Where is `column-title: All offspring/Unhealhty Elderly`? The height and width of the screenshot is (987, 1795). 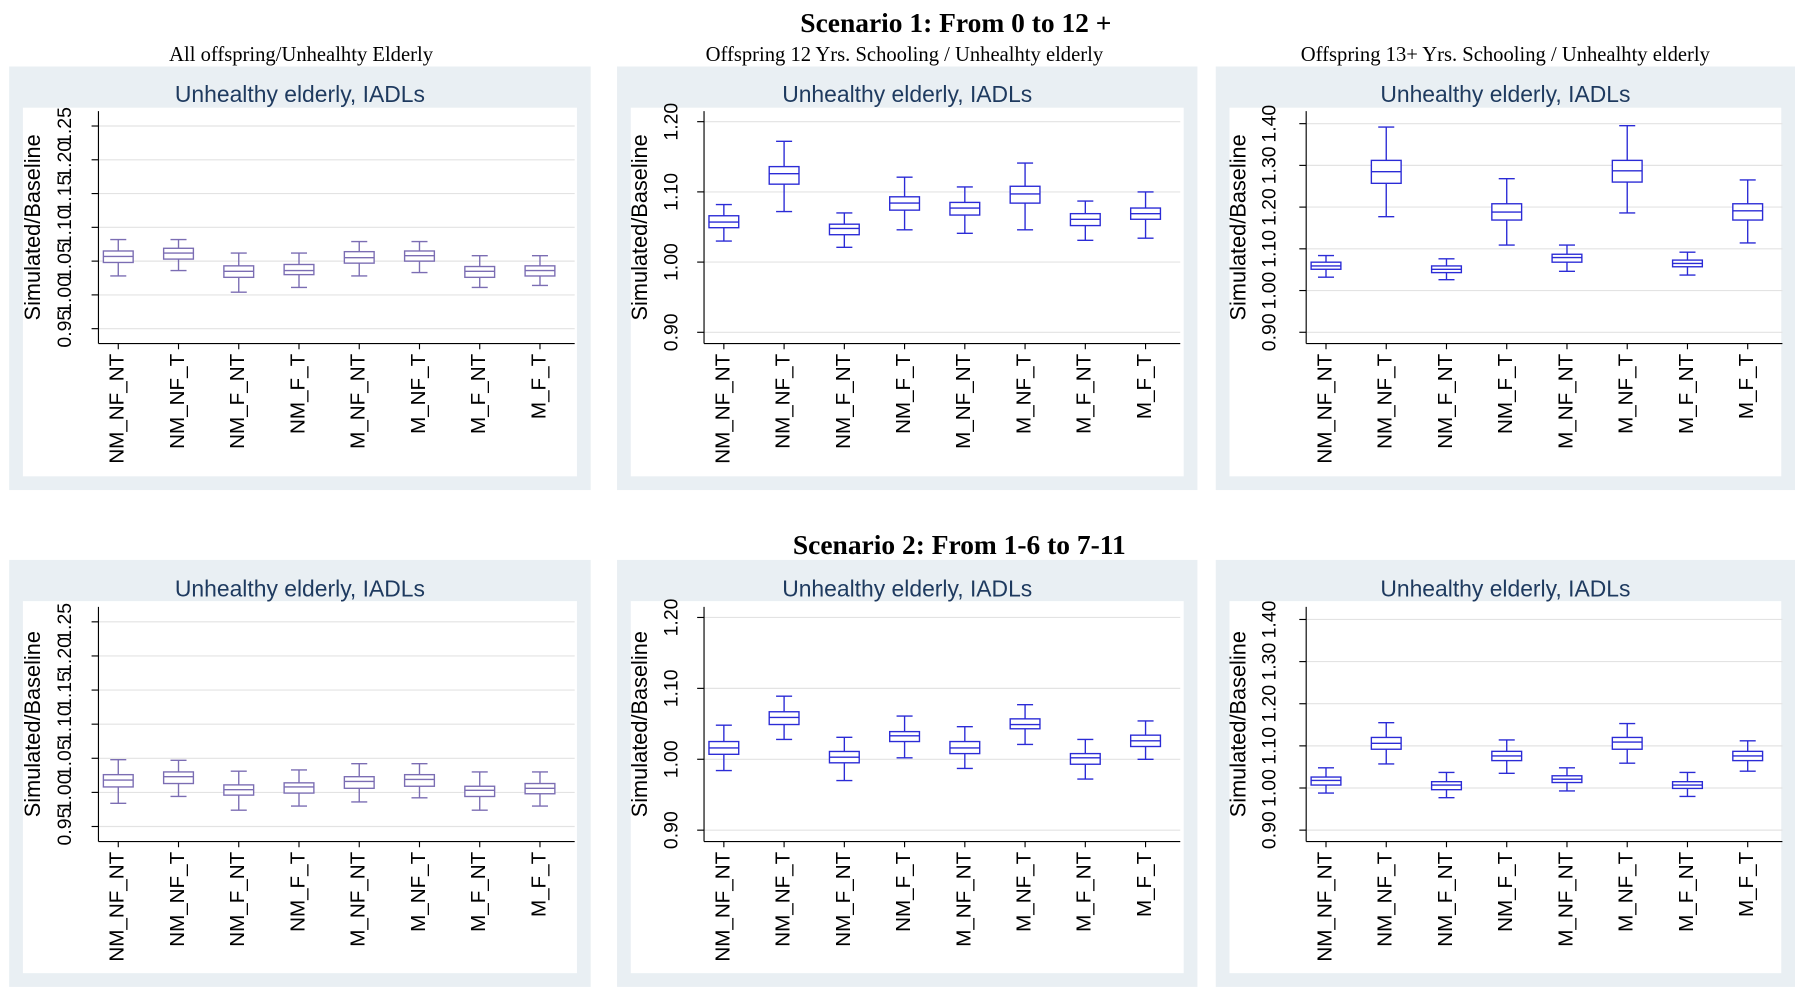 column-title: All offspring/Unhealhty Elderly is located at coordinates (301, 55).